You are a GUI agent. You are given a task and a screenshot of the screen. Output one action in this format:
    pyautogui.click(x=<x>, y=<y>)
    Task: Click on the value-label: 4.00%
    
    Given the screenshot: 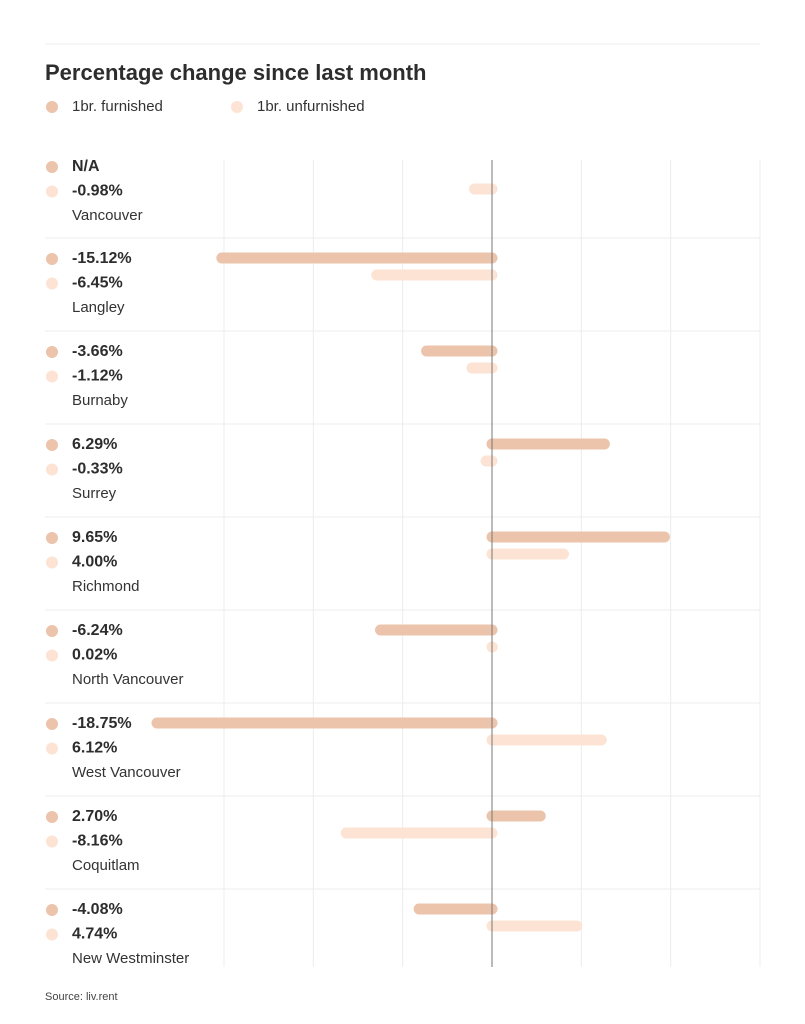 What is the action you would take?
    pyautogui.click(x=94, y=562)
    